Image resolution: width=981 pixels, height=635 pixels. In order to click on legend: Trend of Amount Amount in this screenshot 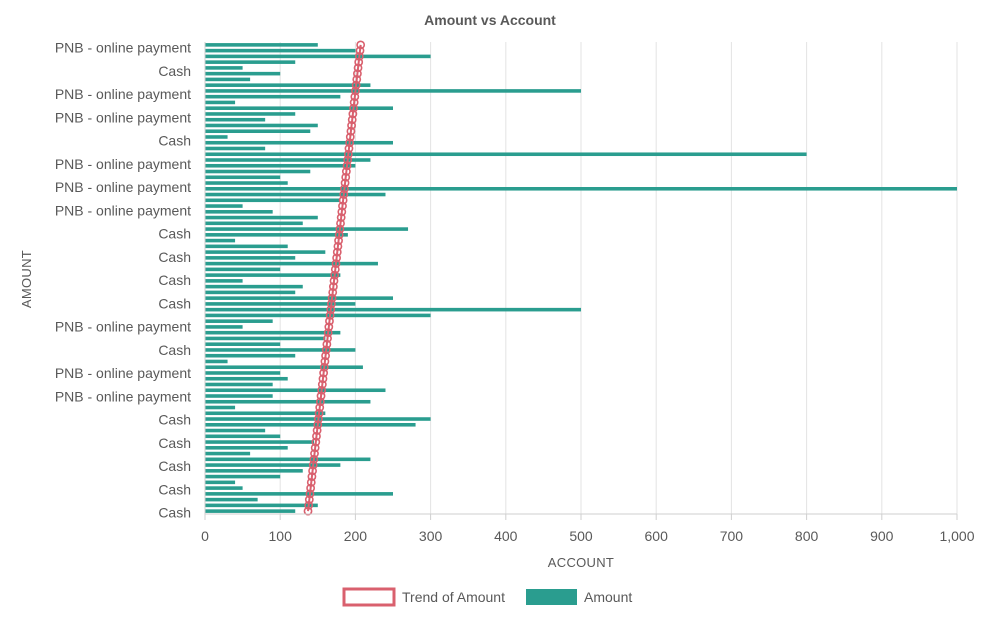, I will do `click(487, 597)`.